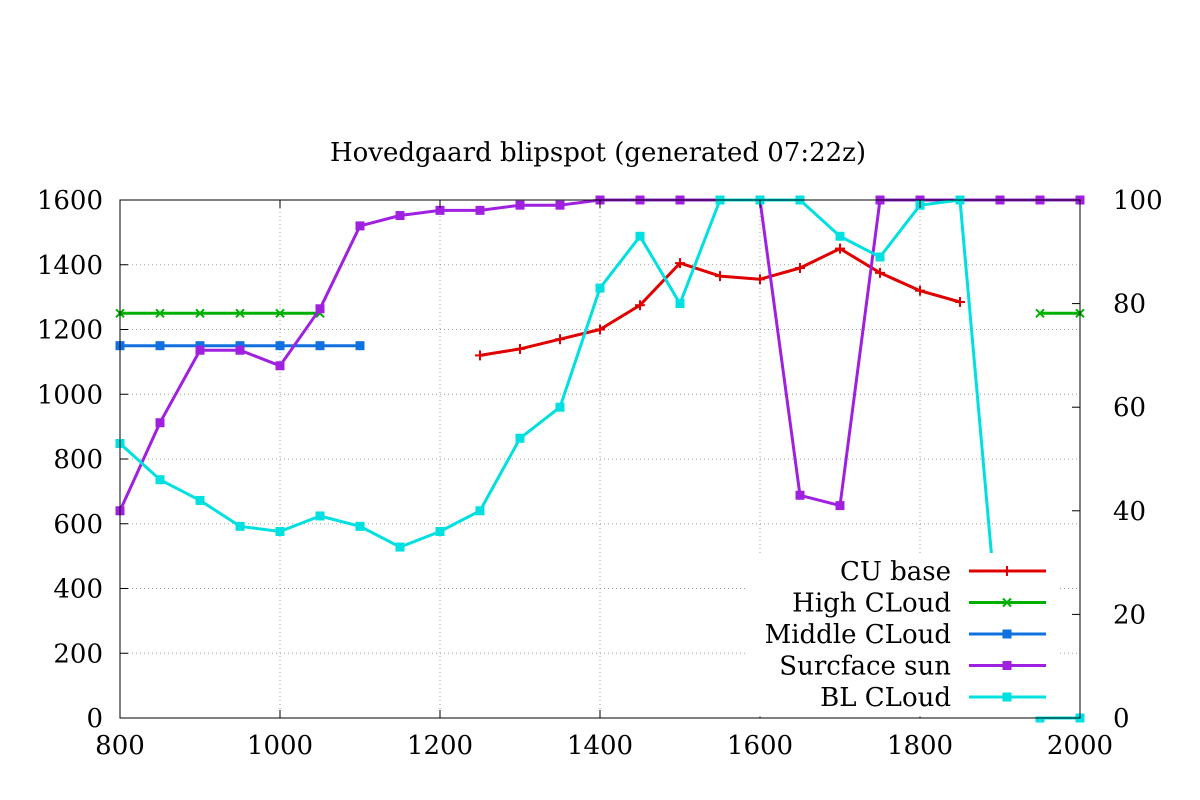 The width and height of the screenshot is (1200, 800). Describe the element at coordinates (920, 746) in the screenshot. I see `x-tick-label: 1800` at that location.